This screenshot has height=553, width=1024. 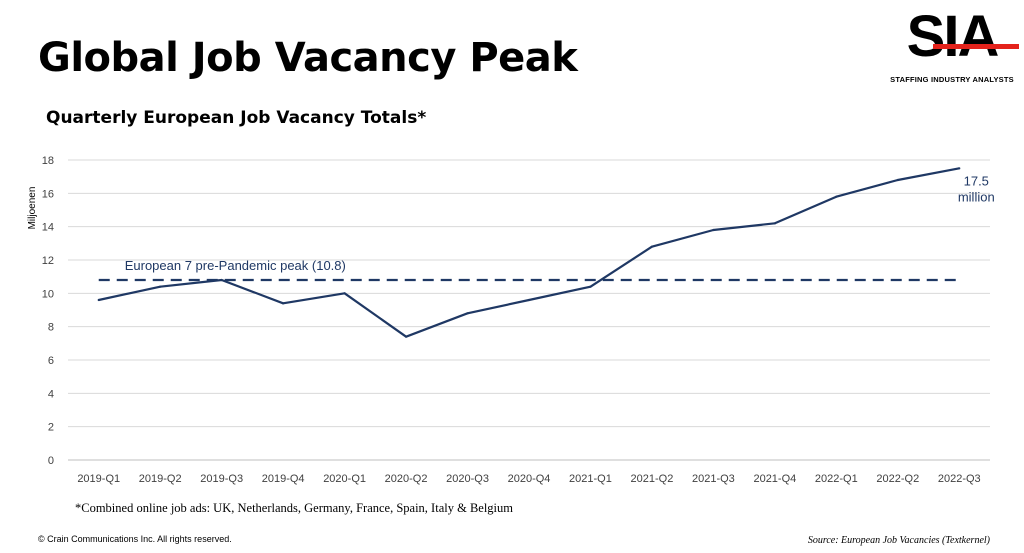 I want to click on x-tick-label: 2021-Q4, so click(x=774, y=479).